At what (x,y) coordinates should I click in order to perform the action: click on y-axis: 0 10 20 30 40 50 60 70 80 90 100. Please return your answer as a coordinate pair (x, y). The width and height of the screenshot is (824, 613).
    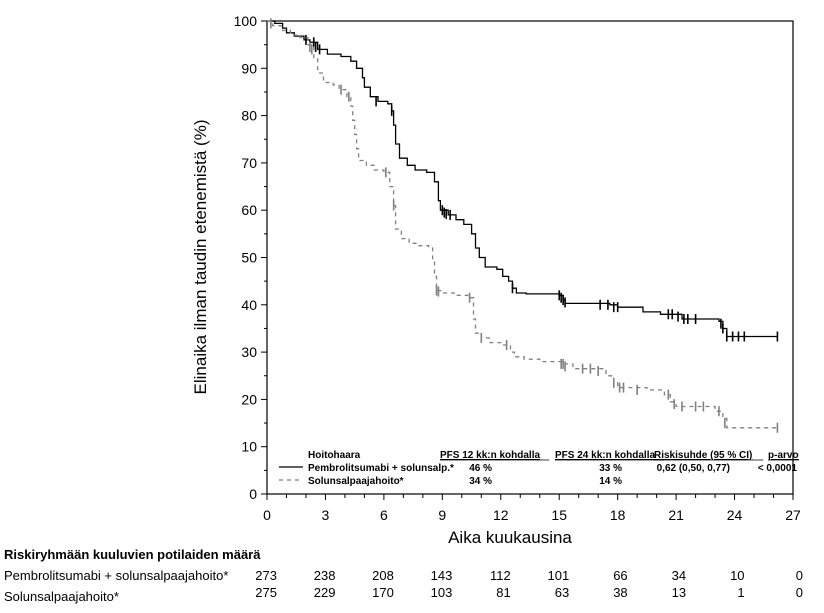
    Looking at the image, I should click on (250, 257).